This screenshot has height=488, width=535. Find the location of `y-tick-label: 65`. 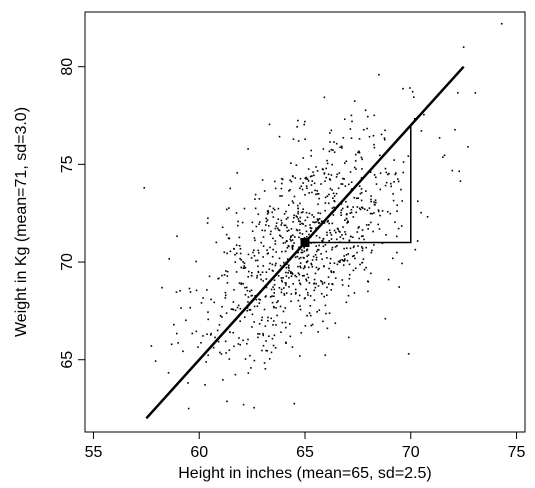

y-tick-label: 65 is located at coordinates (67, 360).